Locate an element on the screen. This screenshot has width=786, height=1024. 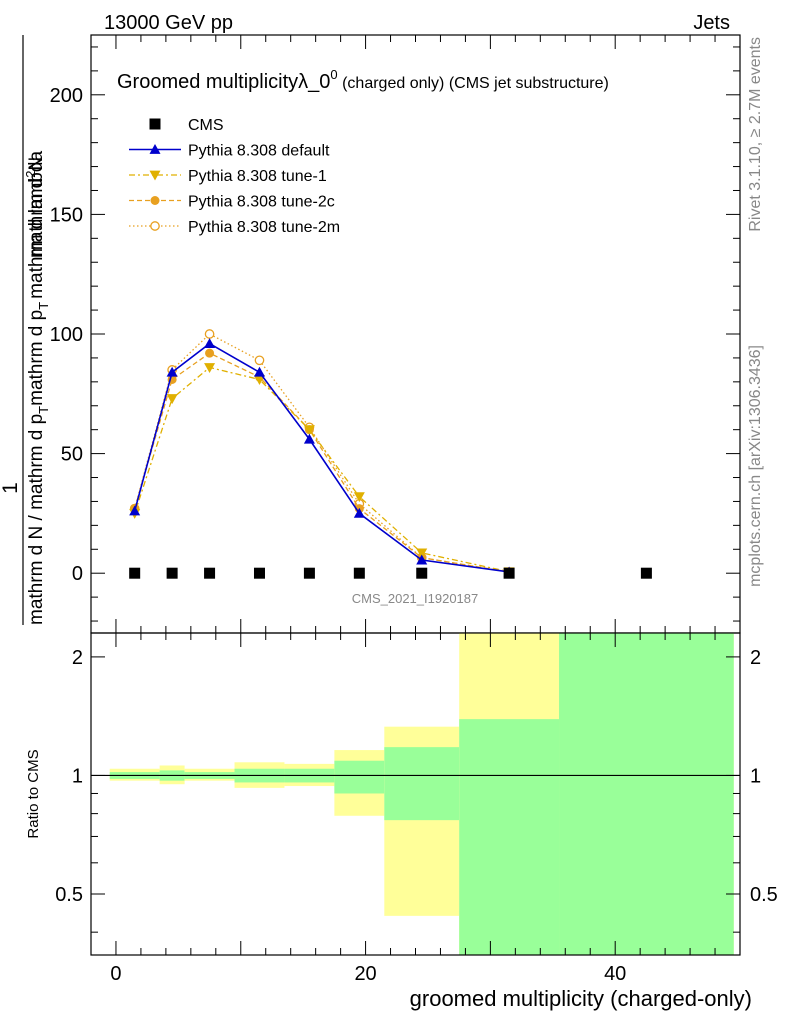
legend-label: Pythia 8.308 tune-2c is located at coordinates (261, 202).